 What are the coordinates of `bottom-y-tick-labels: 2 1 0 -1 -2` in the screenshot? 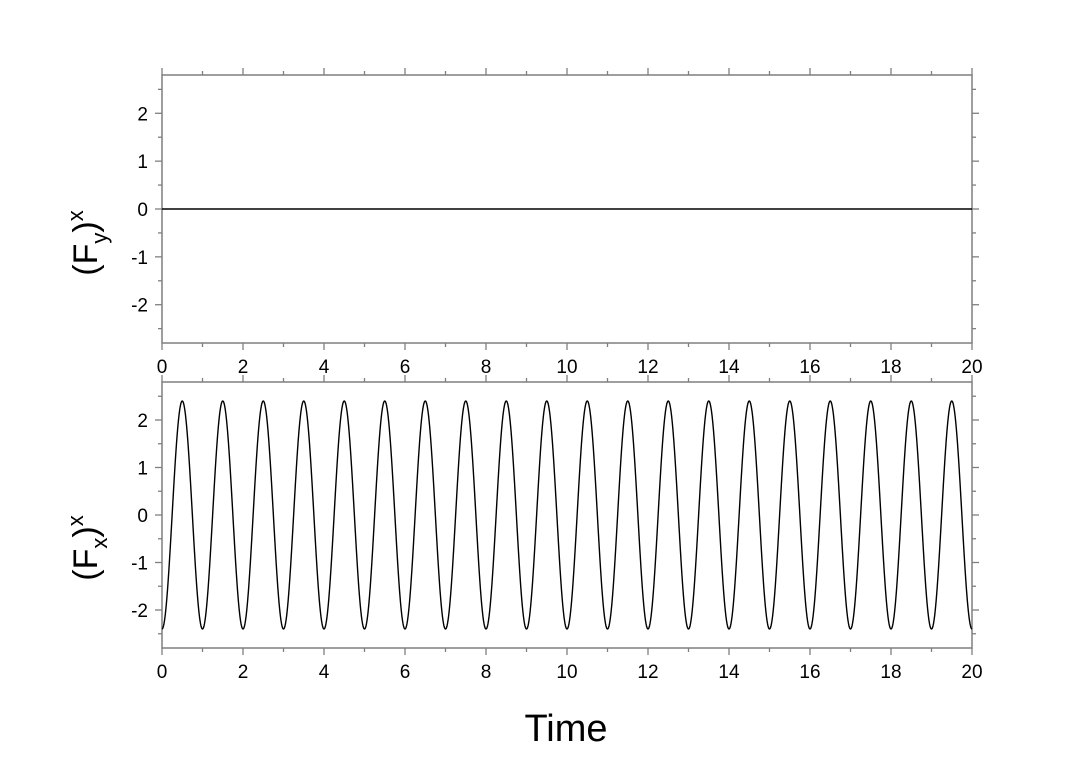 It's located at (139, 516).